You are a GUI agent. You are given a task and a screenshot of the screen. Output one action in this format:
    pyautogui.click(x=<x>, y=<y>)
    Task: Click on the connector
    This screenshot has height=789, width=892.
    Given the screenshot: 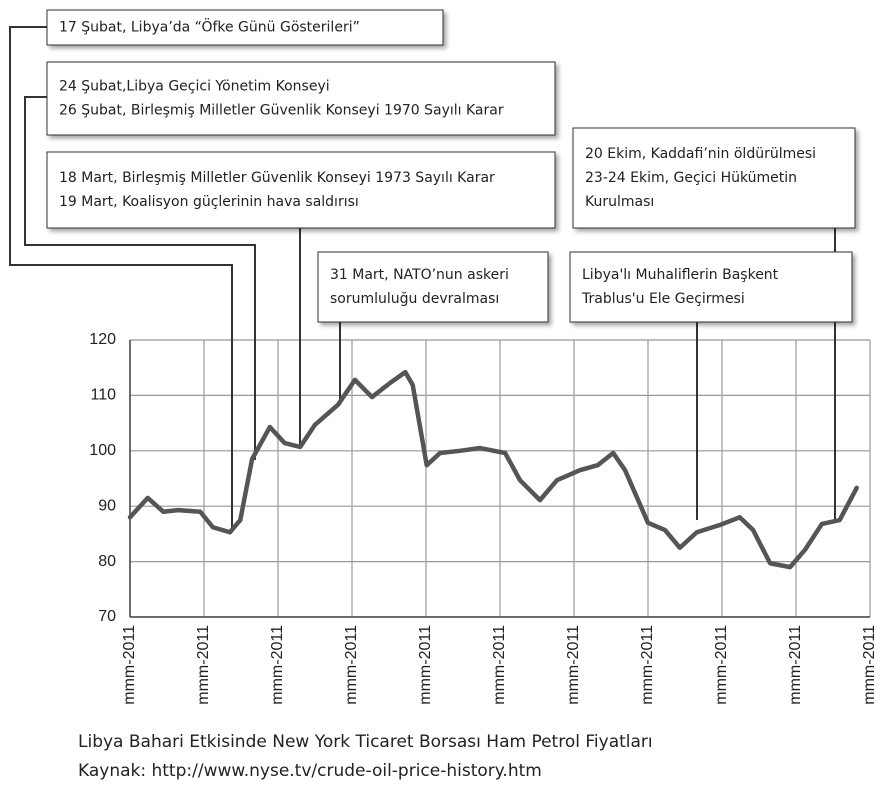 What is the action you would take?
    pyautogui.click(x=140, y=278)
    